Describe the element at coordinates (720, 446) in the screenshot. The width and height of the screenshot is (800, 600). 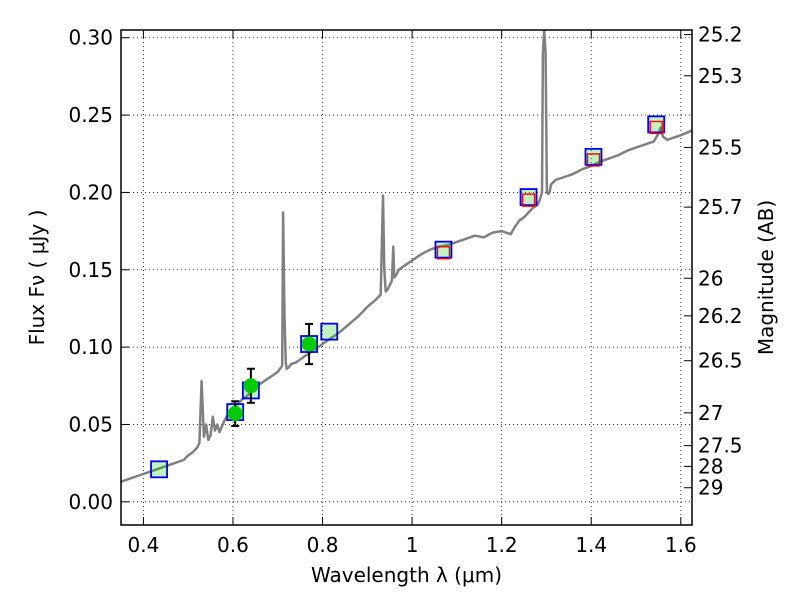
I see `right-tick-label: 27.5` at that location.